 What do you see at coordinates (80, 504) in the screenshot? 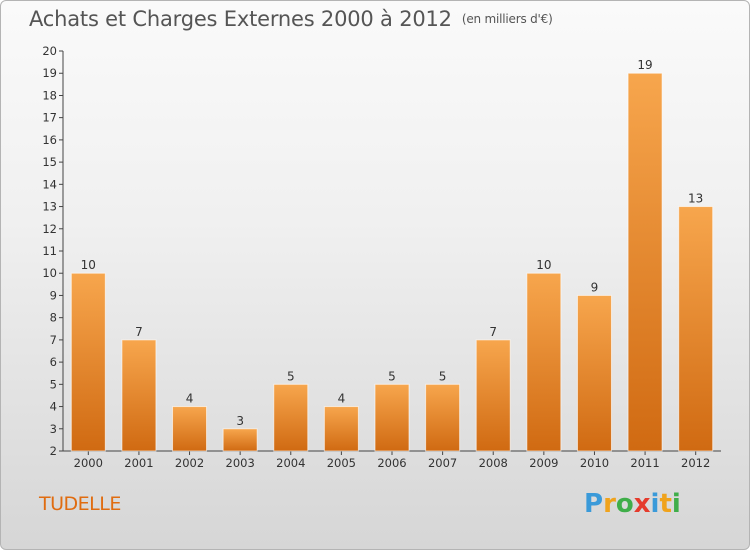
I see `place-name: TUDELLE` at bounding box center [80, 504].